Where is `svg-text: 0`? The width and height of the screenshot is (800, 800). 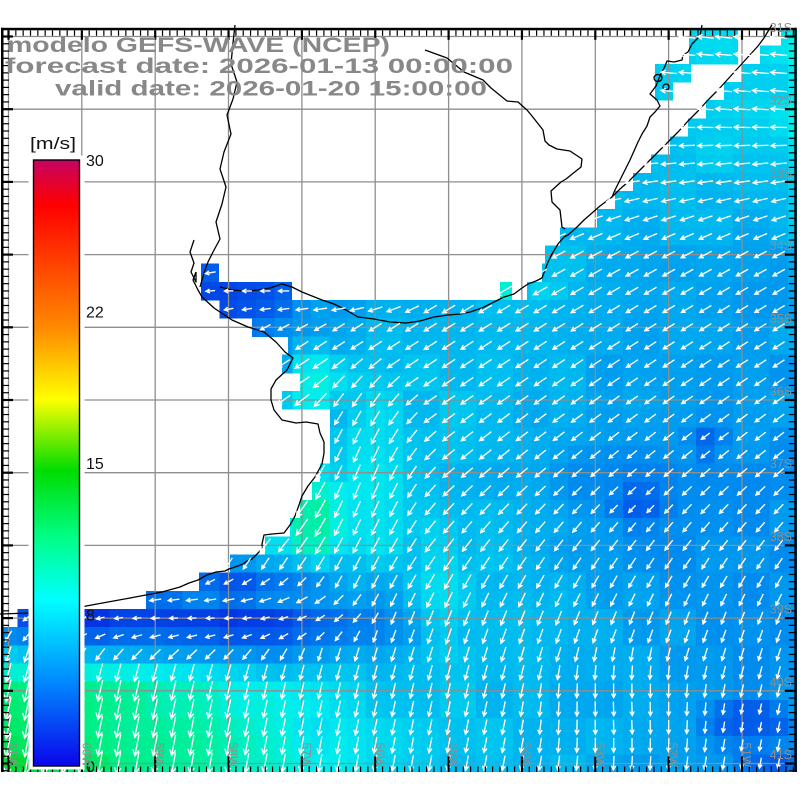 svg-text: 0 is located at coordinates (90, 767).